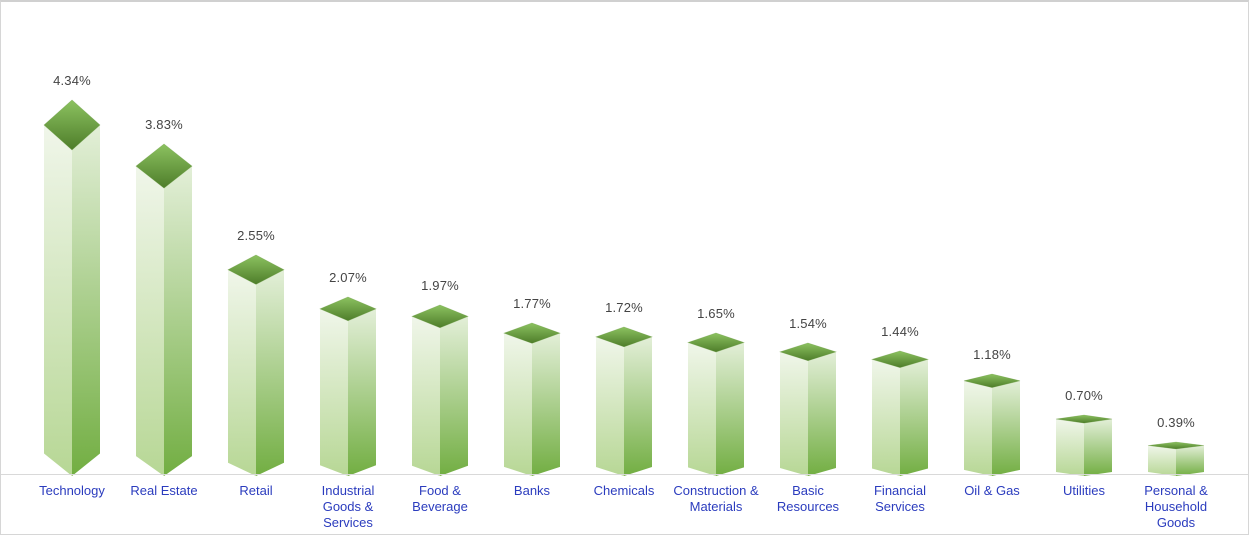 This screenshot has width=1249, height=535. I want to click on value-label-financial-services: 1.44%, so click(900, 331).